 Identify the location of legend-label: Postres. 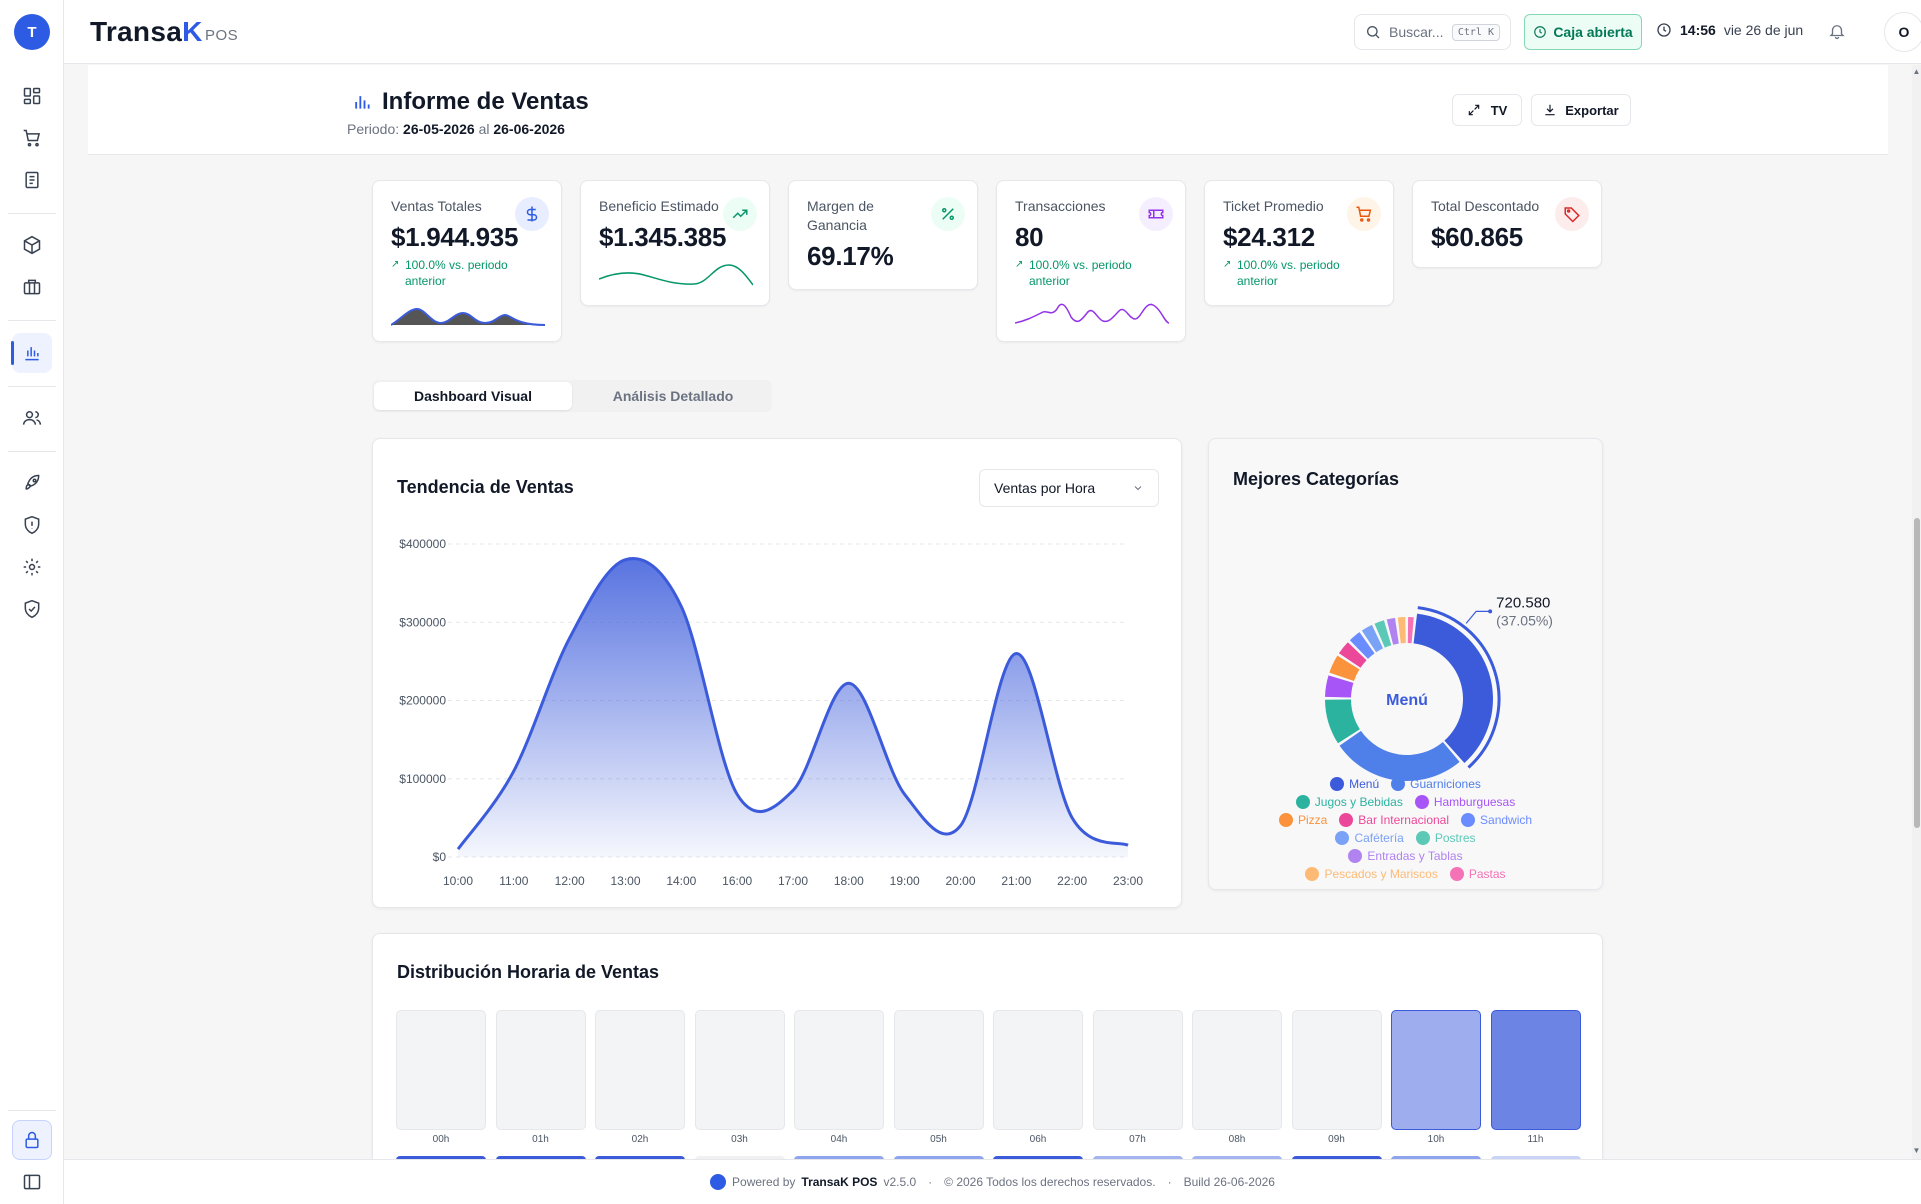
(1455, 838).